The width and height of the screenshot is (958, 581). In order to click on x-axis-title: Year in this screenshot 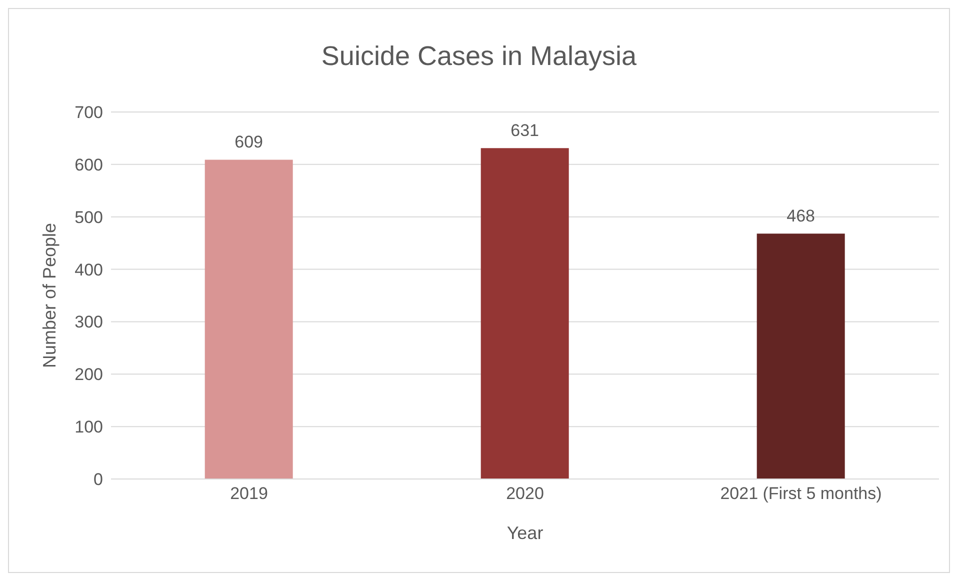, I will do `click(525, 533)`.